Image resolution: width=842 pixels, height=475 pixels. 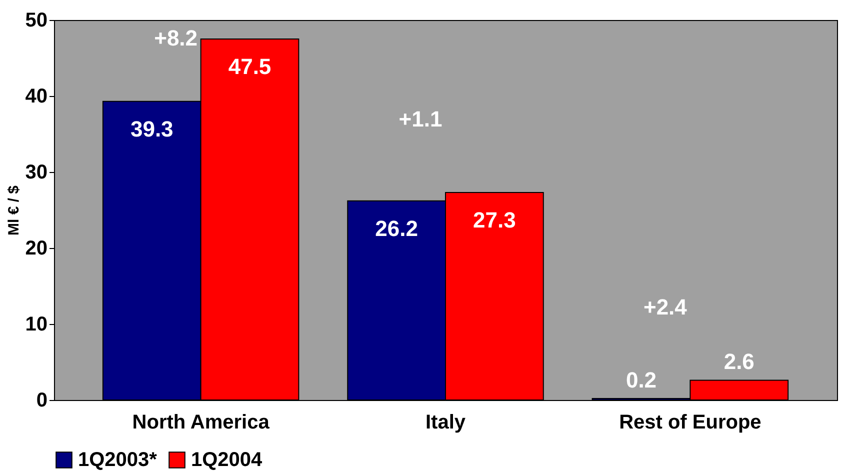 I want to click on data-label: 47.5, so click(x=250, y=66).